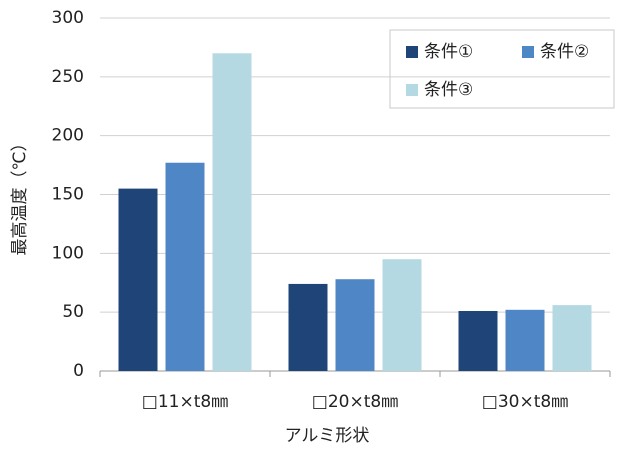 This screenshot has height=460, width=634. Describe the element at coordinates (68, 77) in the screenshot. I see `y-tick-label: 250` at that location.